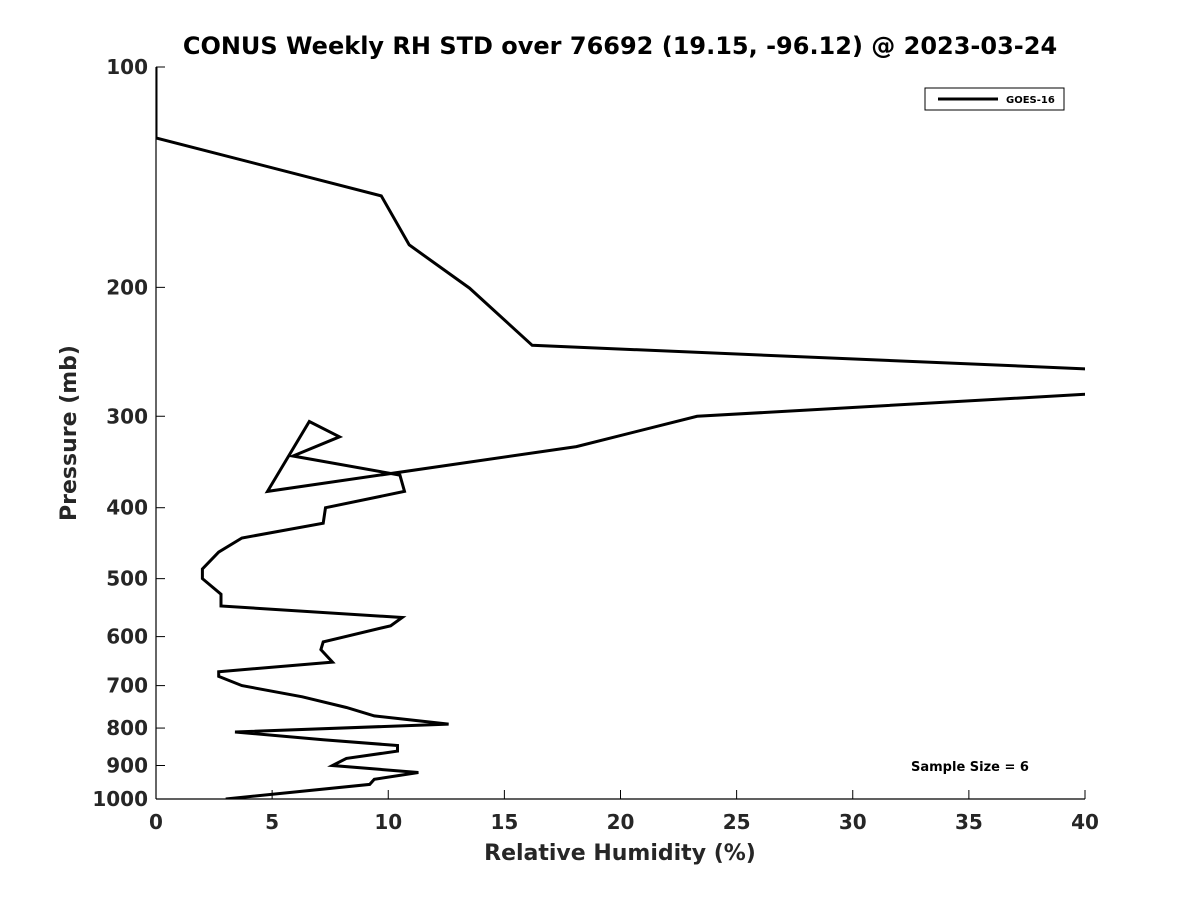 The height and width of the screenshot is (900, 1200). Describe the element at coordinates (127, 686) in the screenshot. I see `y-tick-label: 700` at that location.